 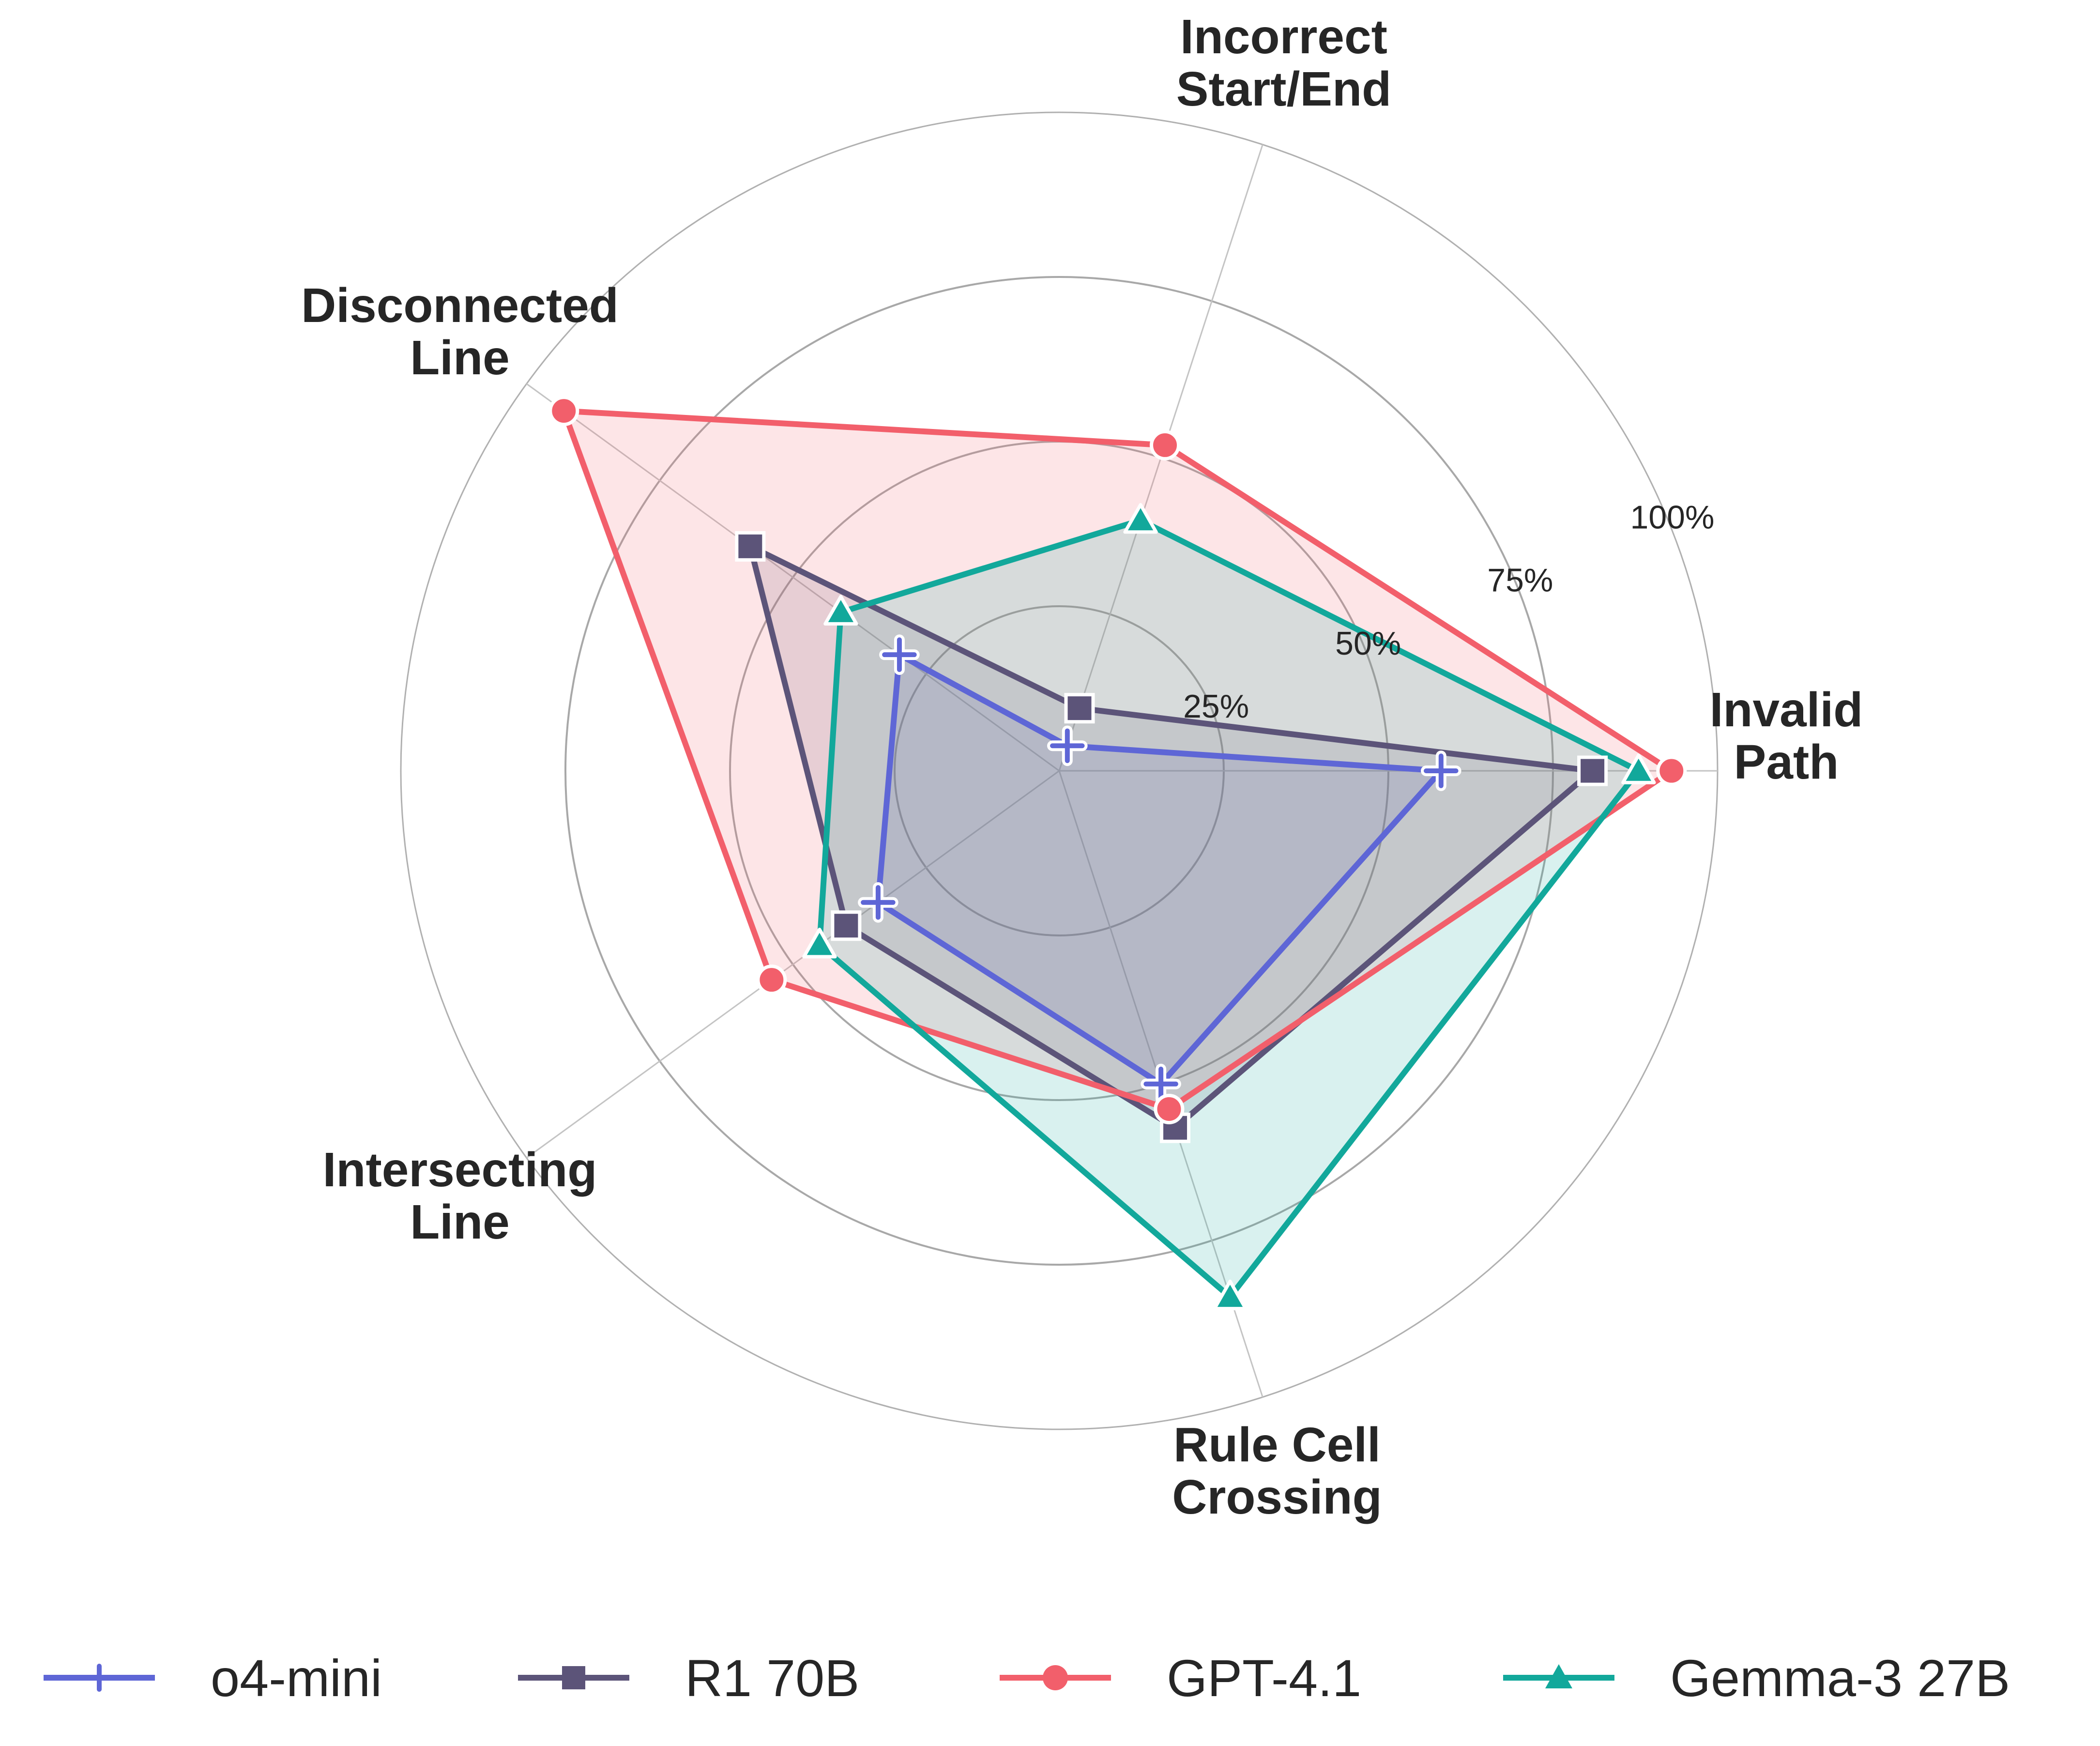 I want to click on legend: o4-mini R1 70B GPT-4.1 Gemma-3 27B, so click(x=1027, y=1678).